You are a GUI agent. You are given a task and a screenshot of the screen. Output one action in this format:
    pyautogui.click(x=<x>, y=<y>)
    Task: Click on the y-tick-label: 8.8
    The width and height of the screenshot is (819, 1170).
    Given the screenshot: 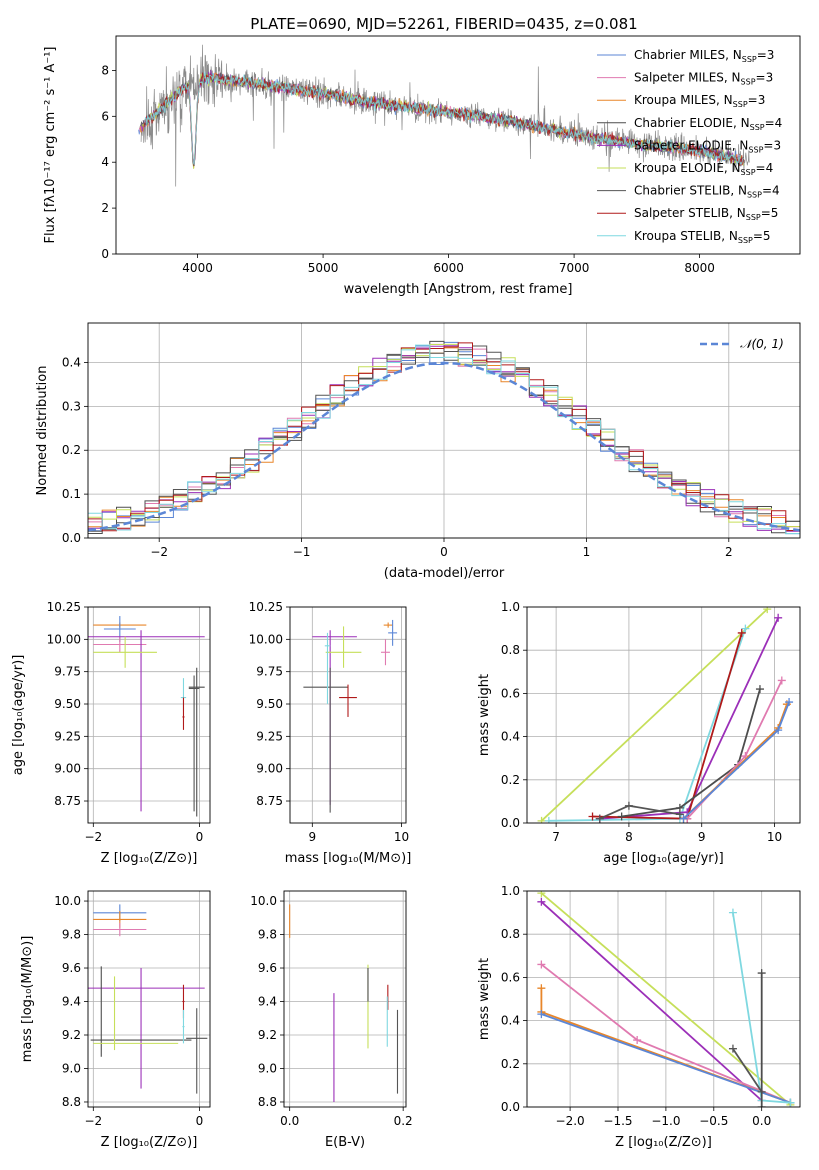 What is the action you would take?
    pyautogui.click(x=267, y=1102)
    